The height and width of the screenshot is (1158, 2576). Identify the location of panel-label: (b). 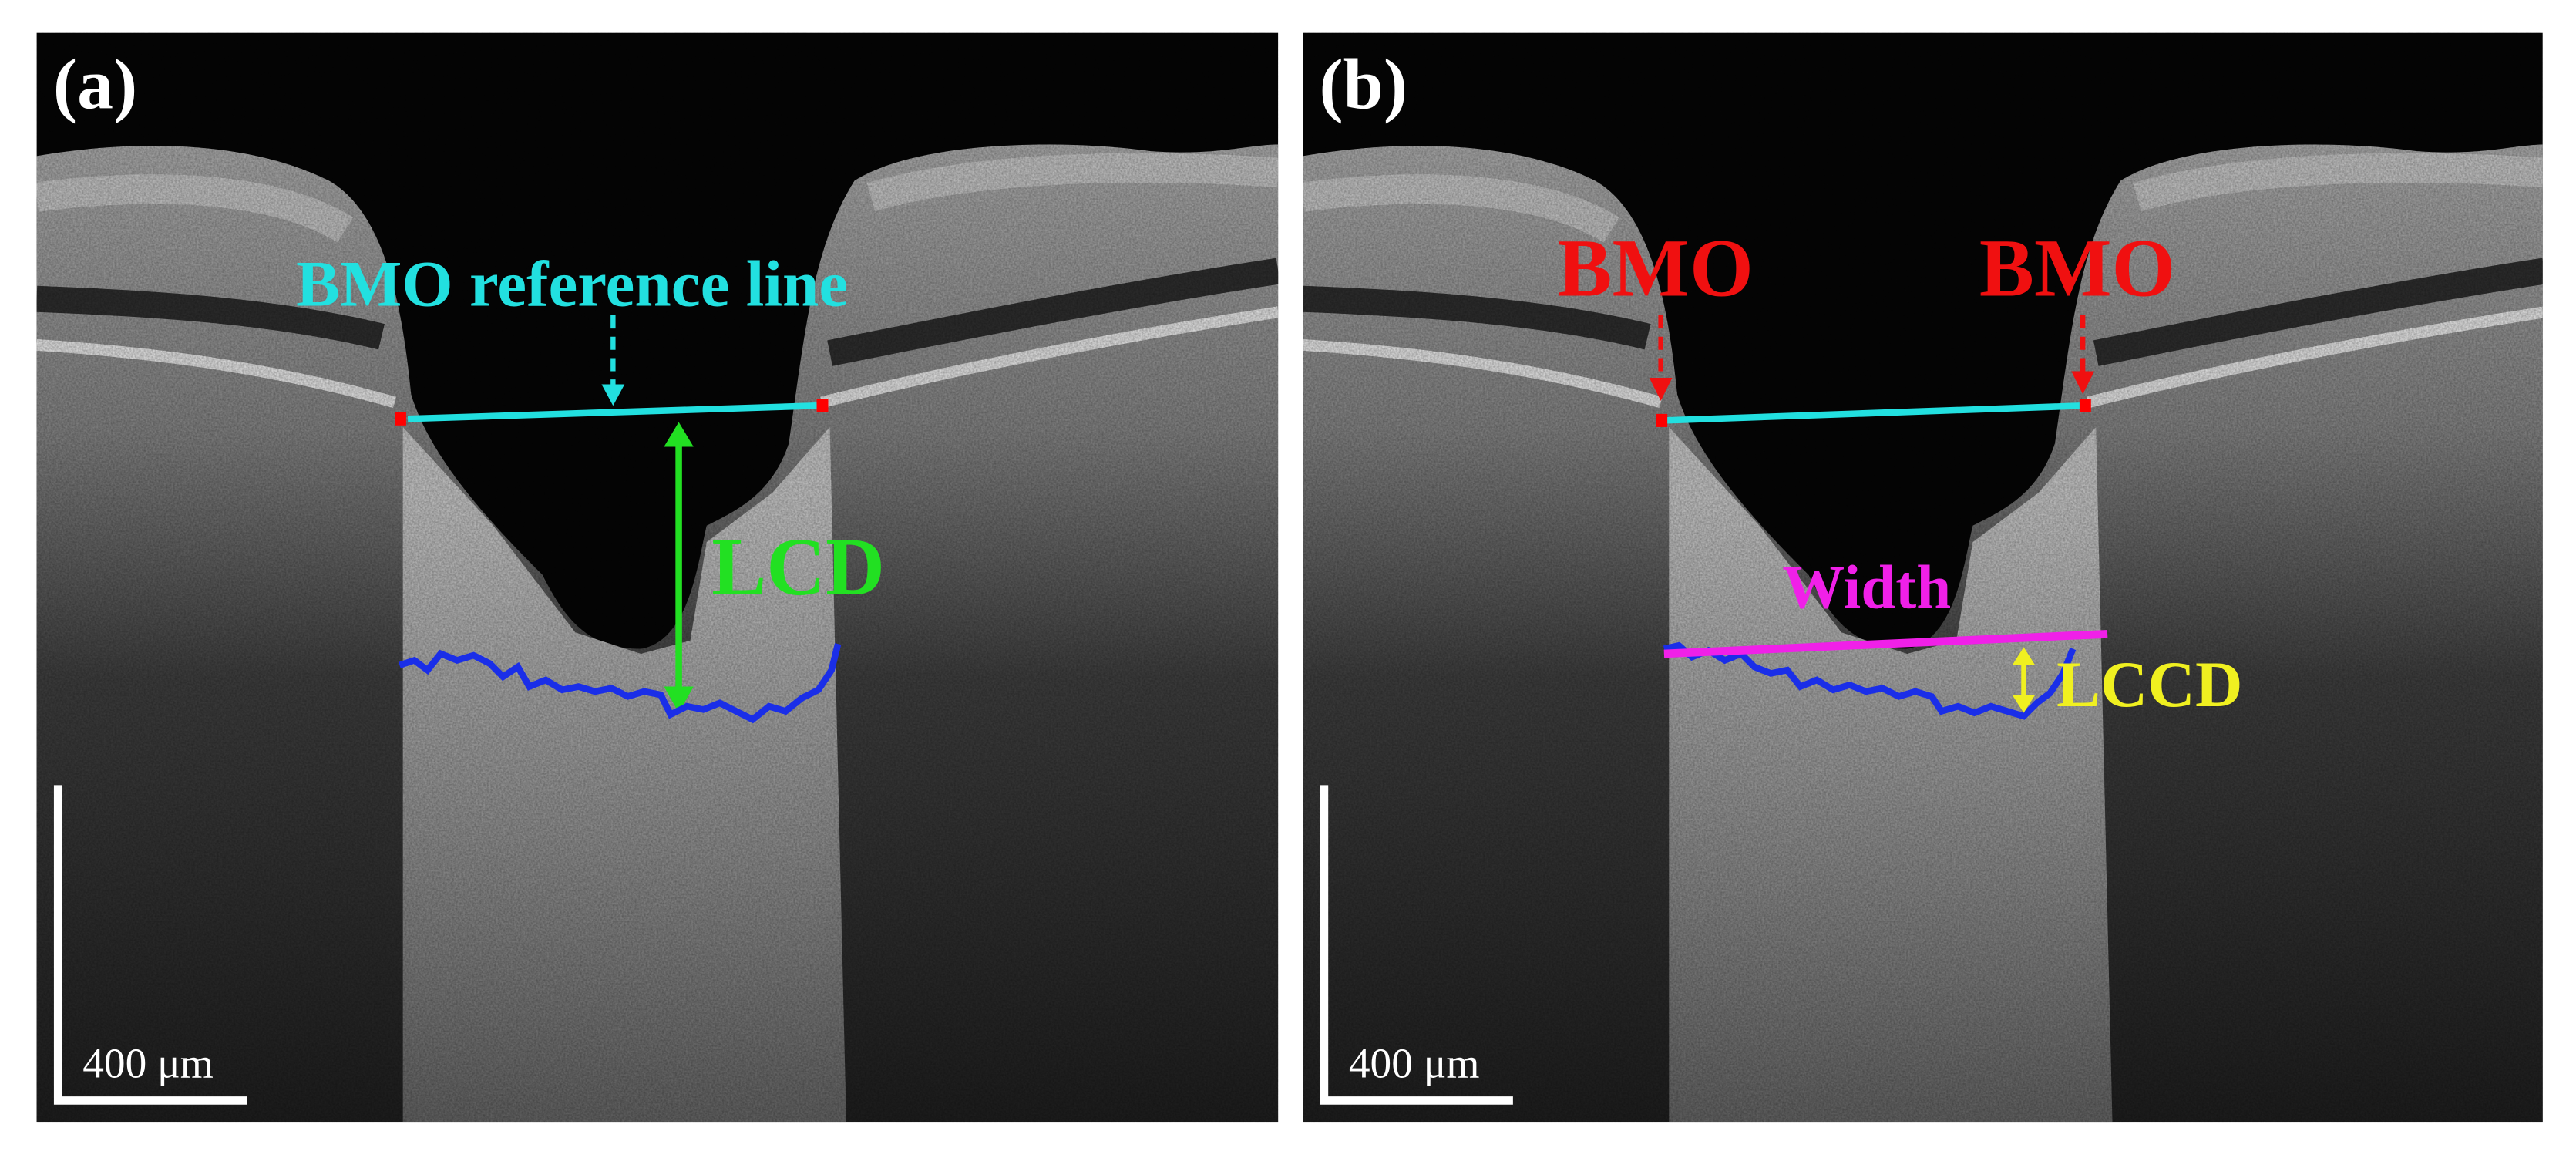
(1363, 85).